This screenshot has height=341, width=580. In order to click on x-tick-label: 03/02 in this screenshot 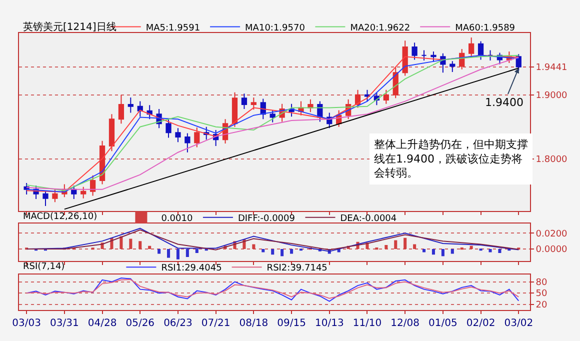, I will do `click(519, 323)`.